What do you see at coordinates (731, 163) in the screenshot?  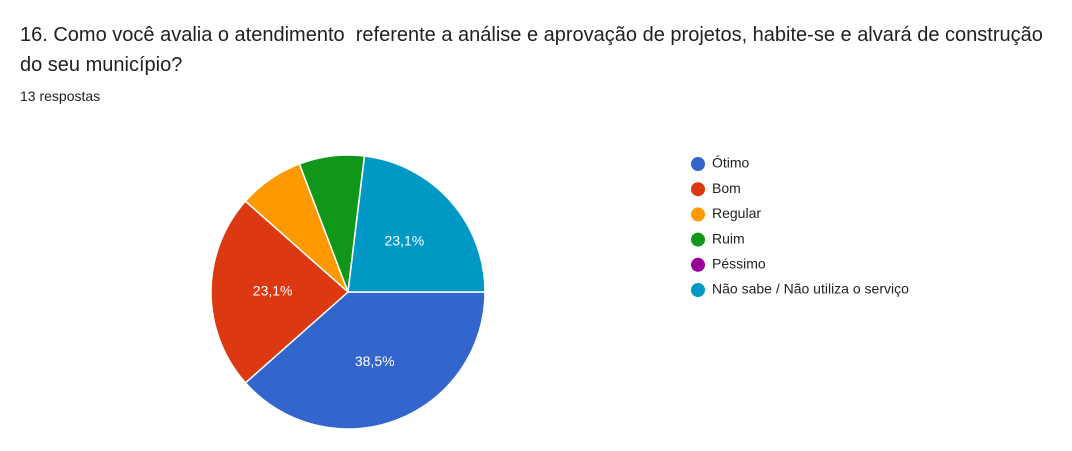 I see `legend-label: Ótimo` at bounding box center [731, 163].